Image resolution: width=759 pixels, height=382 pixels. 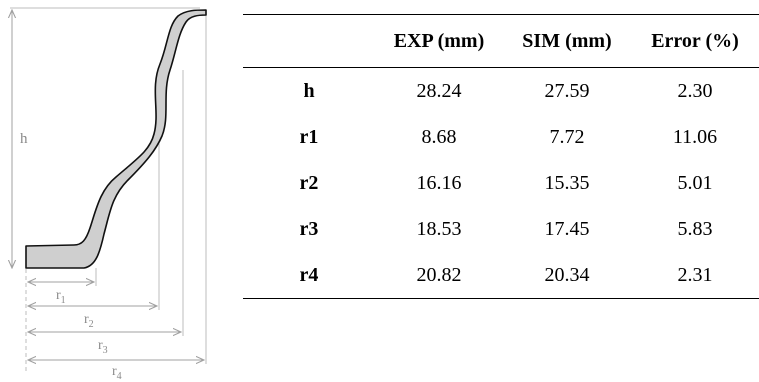 I want to click on row-label: r4, so click(x=309, y=274).